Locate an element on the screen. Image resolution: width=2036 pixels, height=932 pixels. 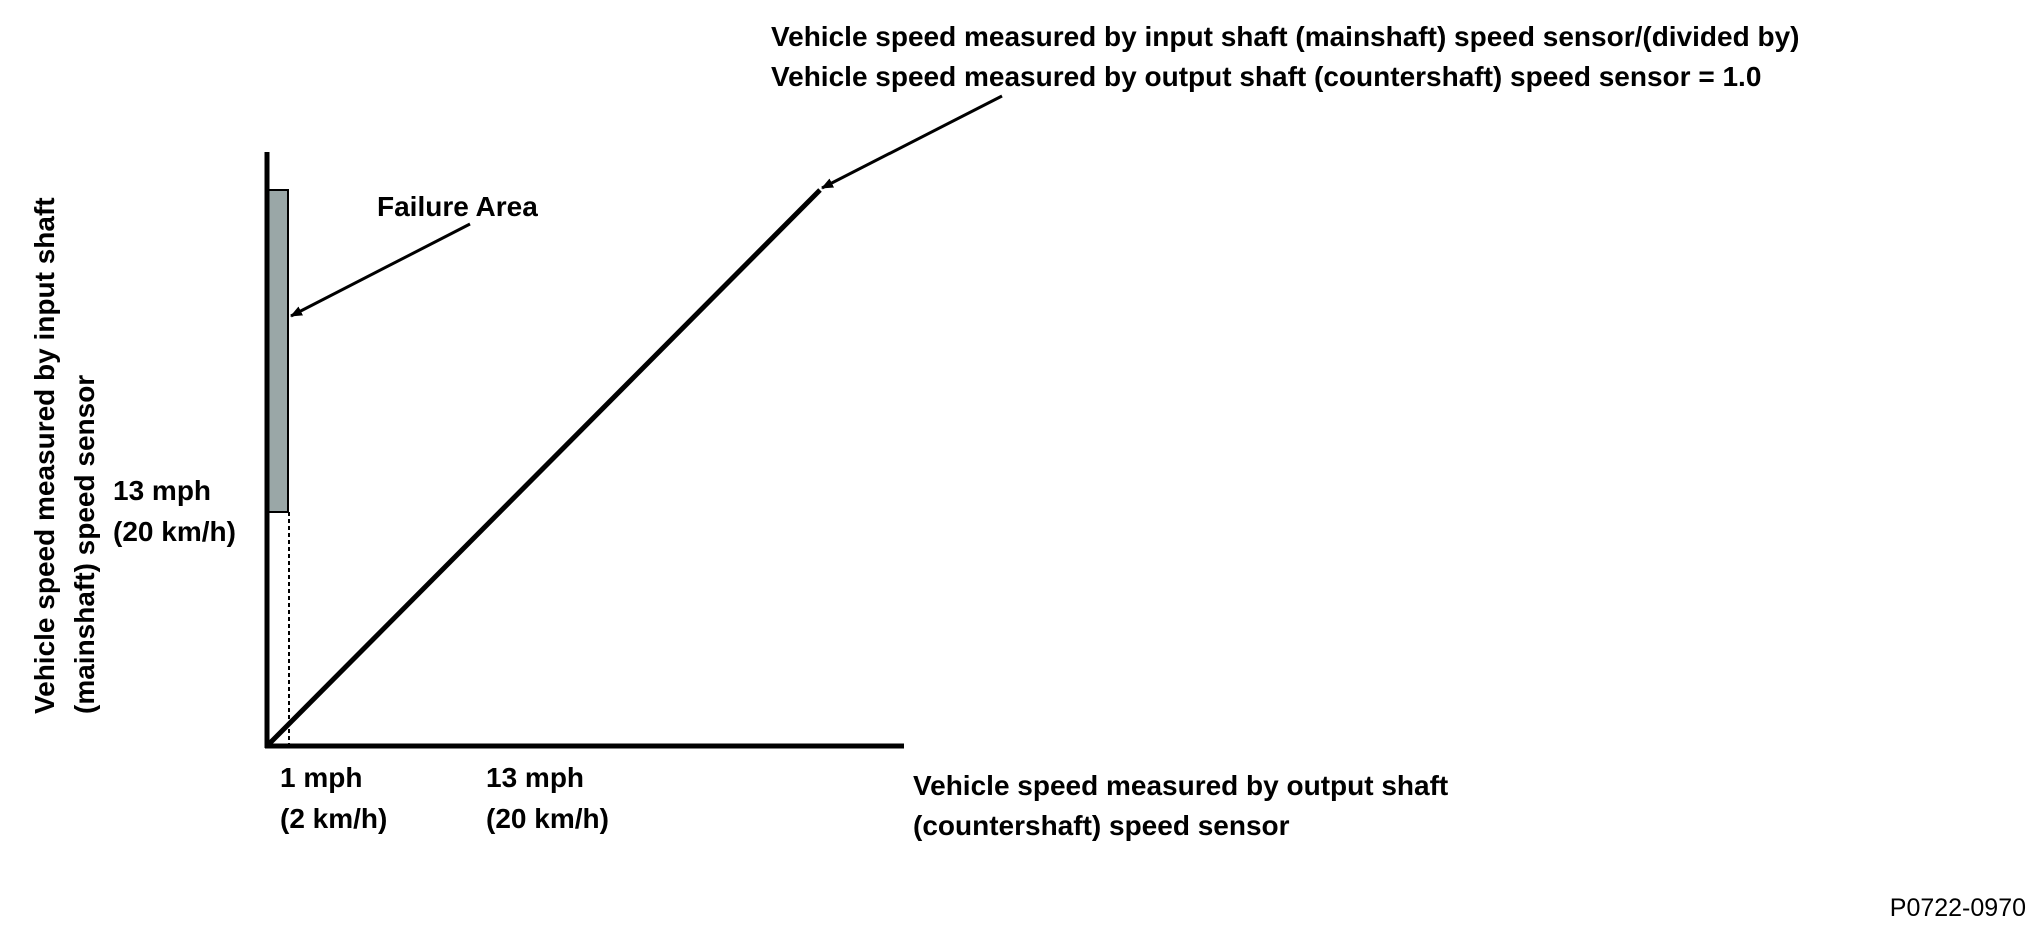
figure-id: P0722-0970 is located at coordinates (1958, 908).